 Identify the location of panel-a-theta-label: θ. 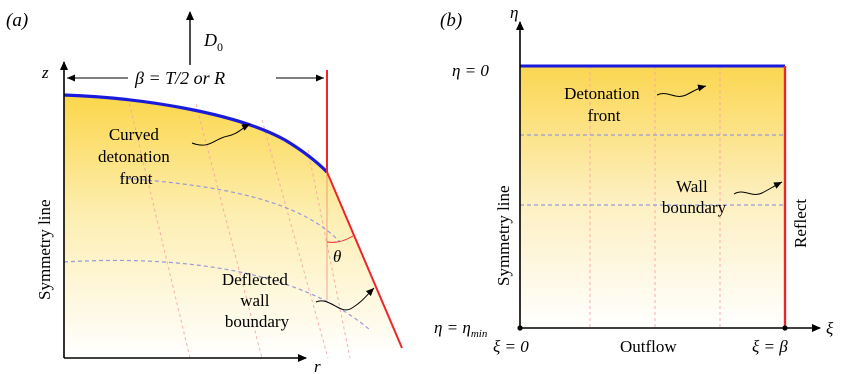
(337, 256).